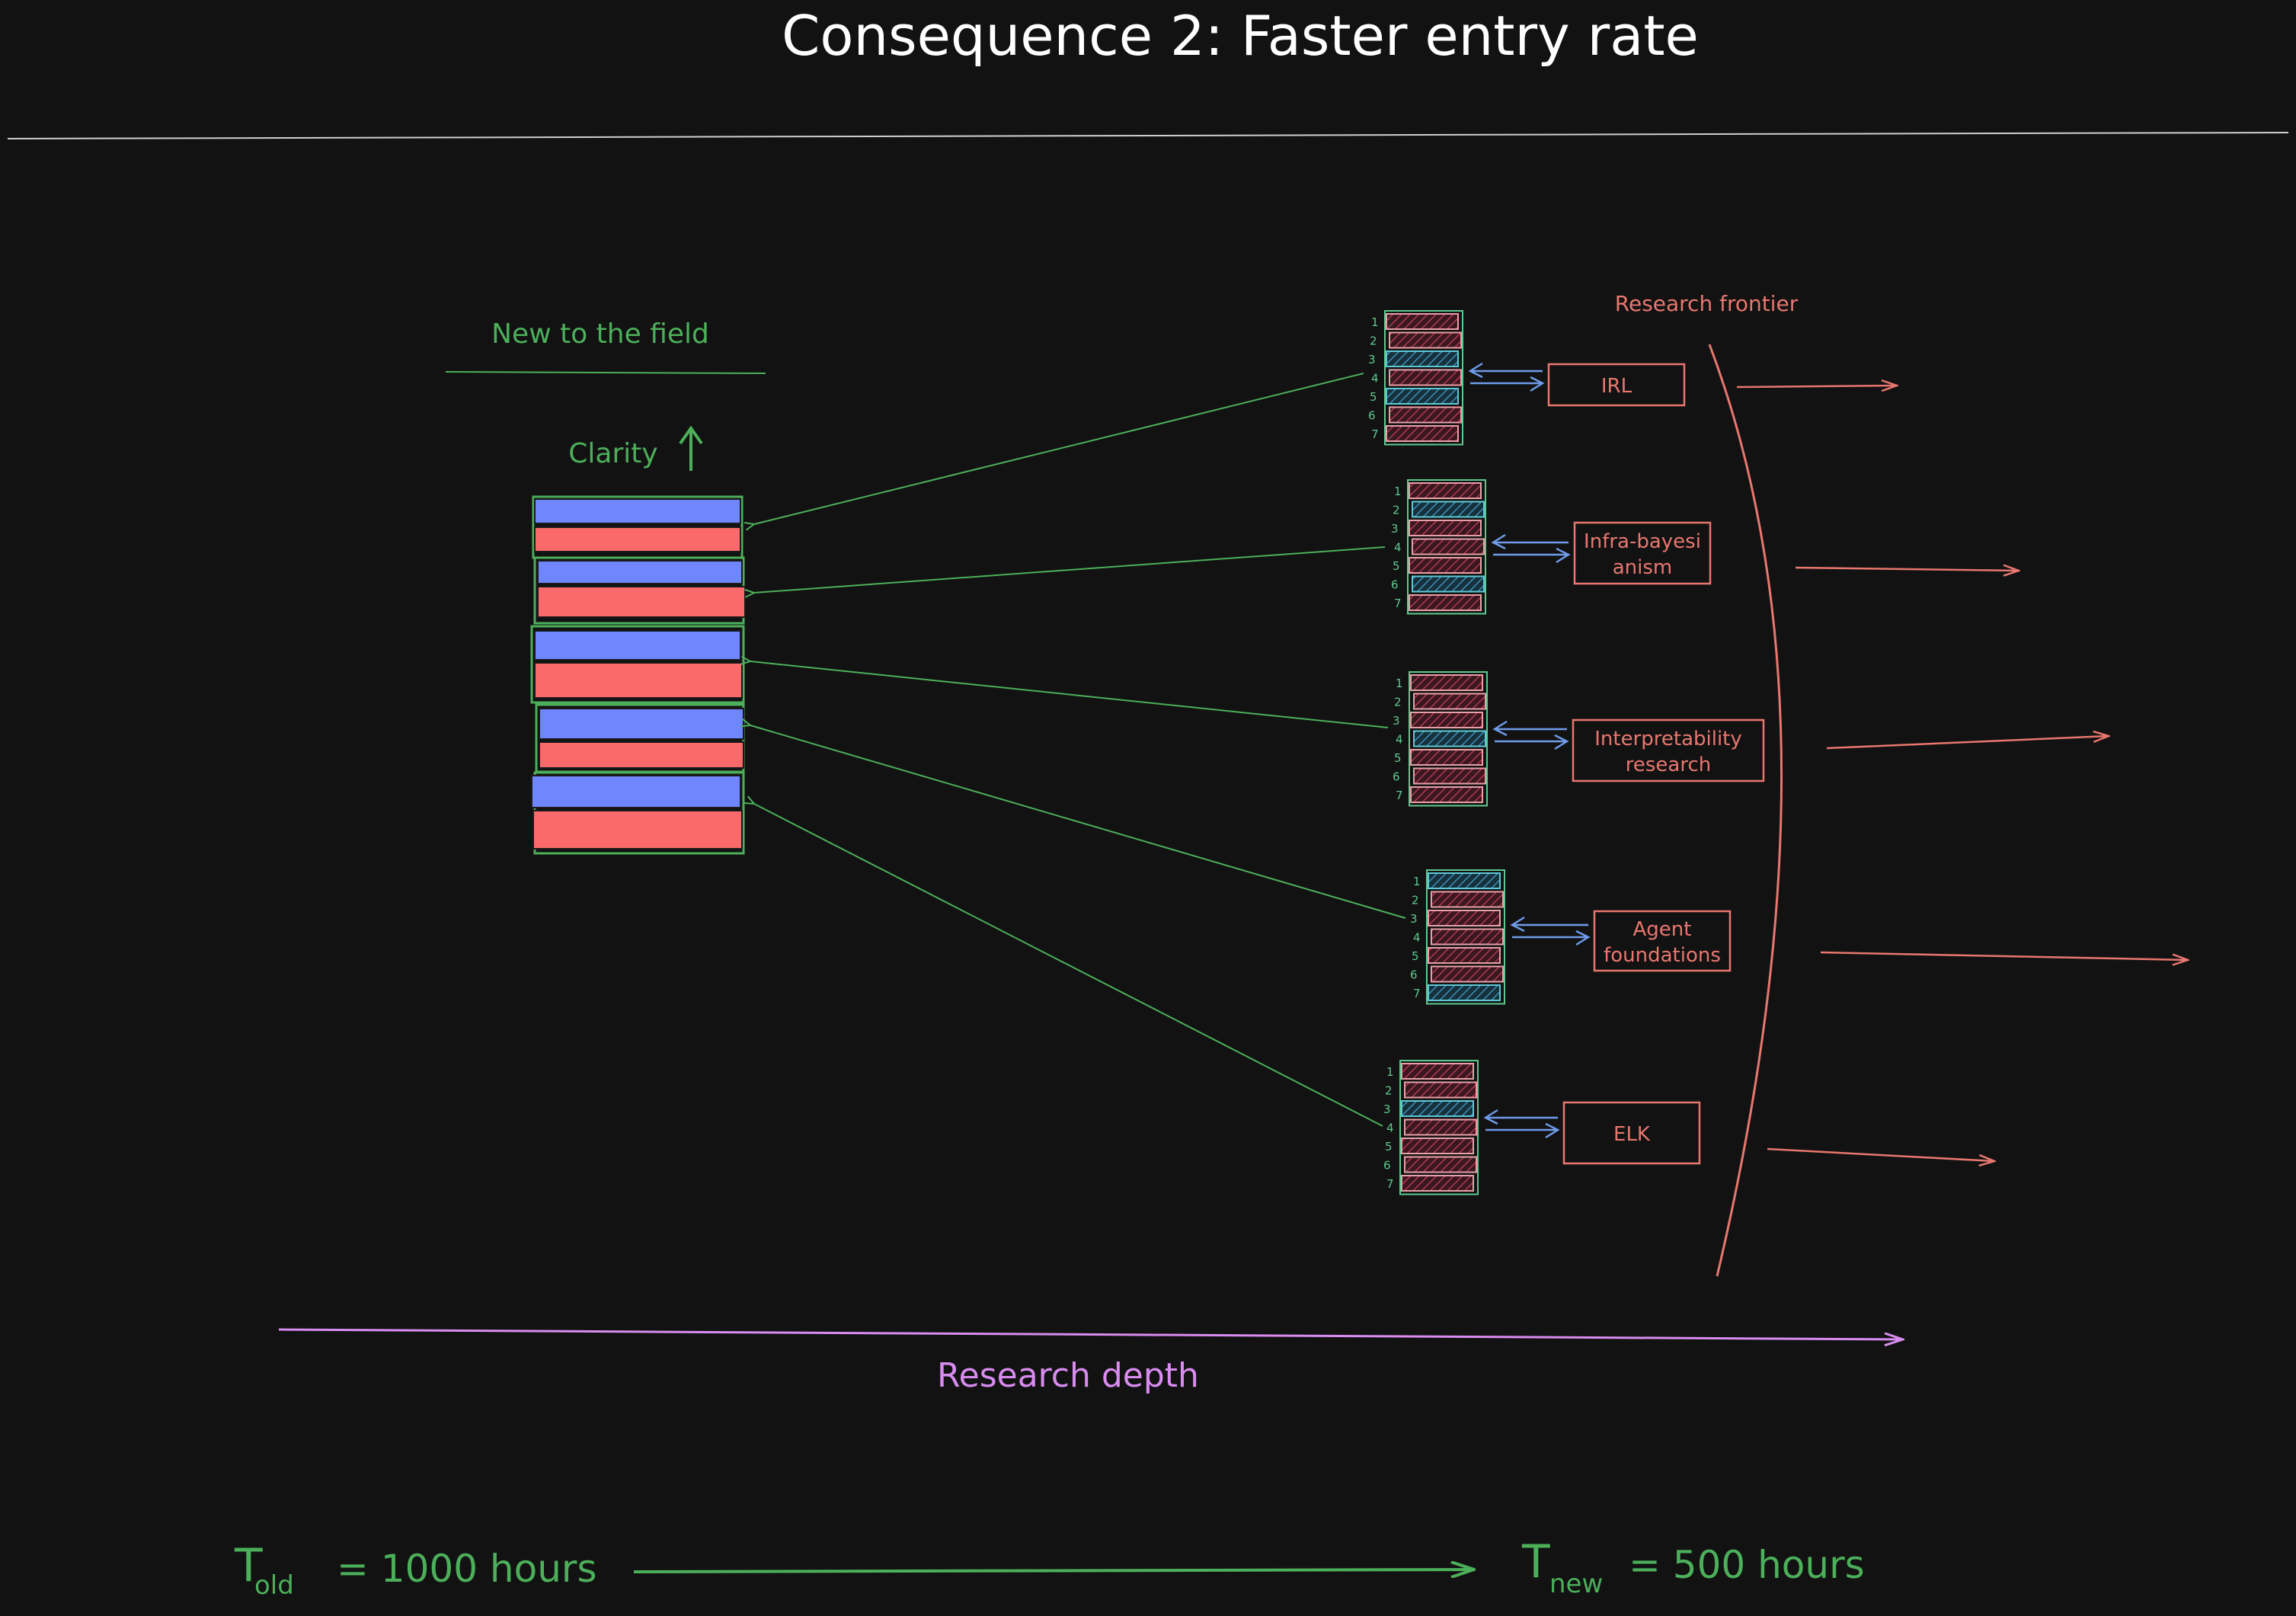  What do you see at coordinates (1576, 1584) in the screenshot?
I see `t-new-subscript: new` at bounding box center [1576, 1584].